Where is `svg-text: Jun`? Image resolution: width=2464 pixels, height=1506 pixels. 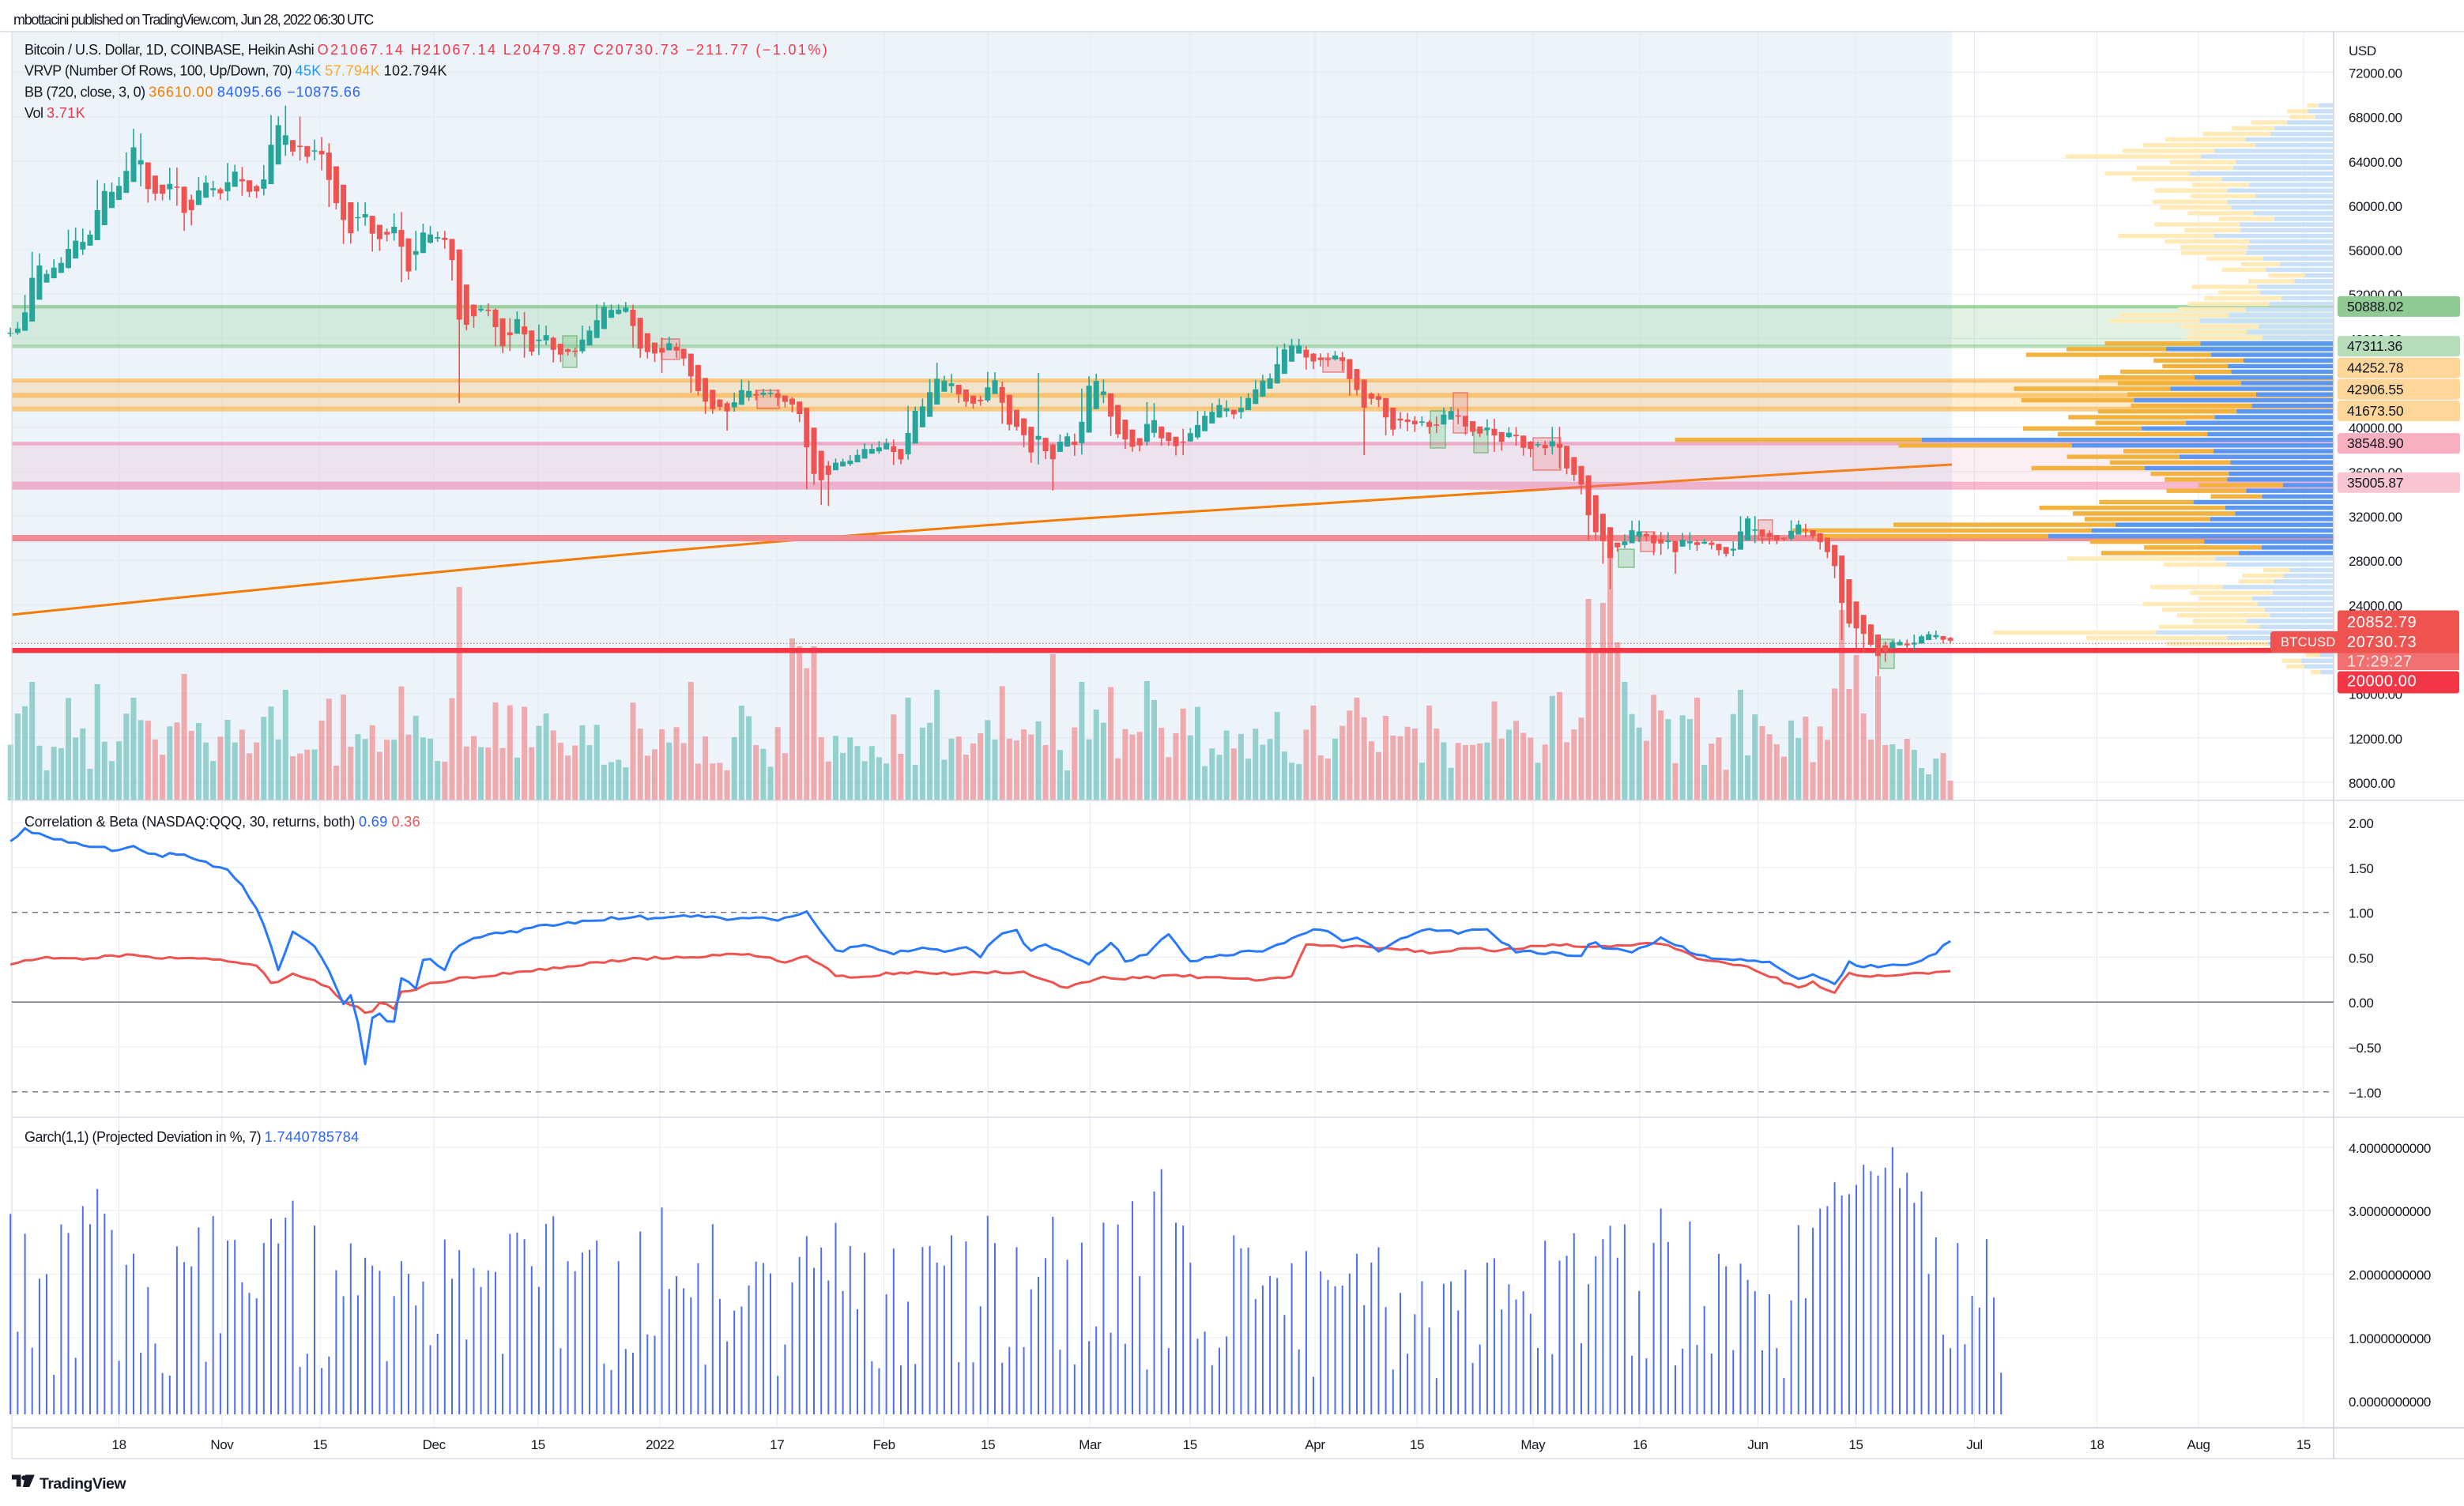 svg-text: Jun is located at coordinates (1757, 1444).